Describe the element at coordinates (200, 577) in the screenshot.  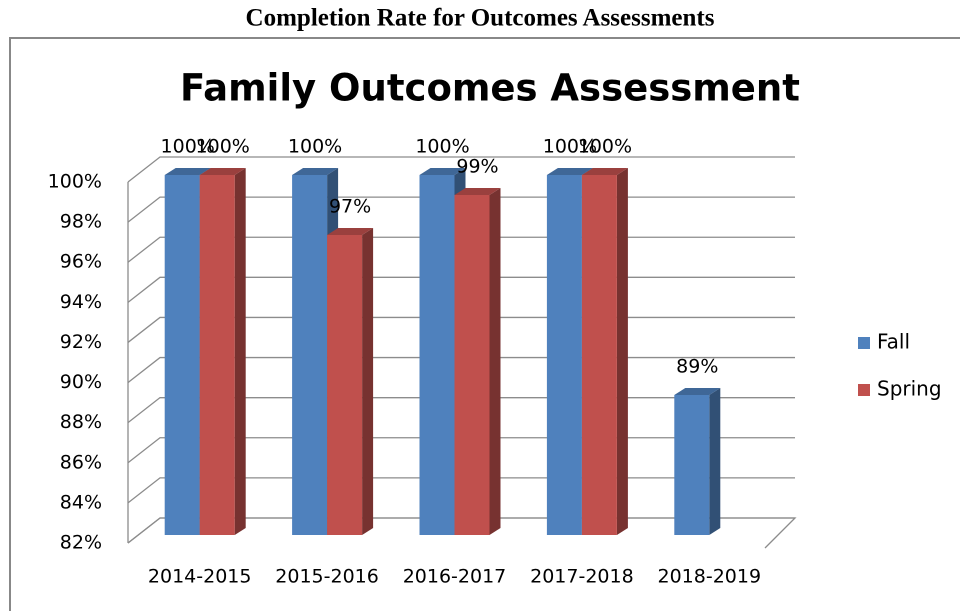
I see `x-tick-label: 2014-2015` at that location.